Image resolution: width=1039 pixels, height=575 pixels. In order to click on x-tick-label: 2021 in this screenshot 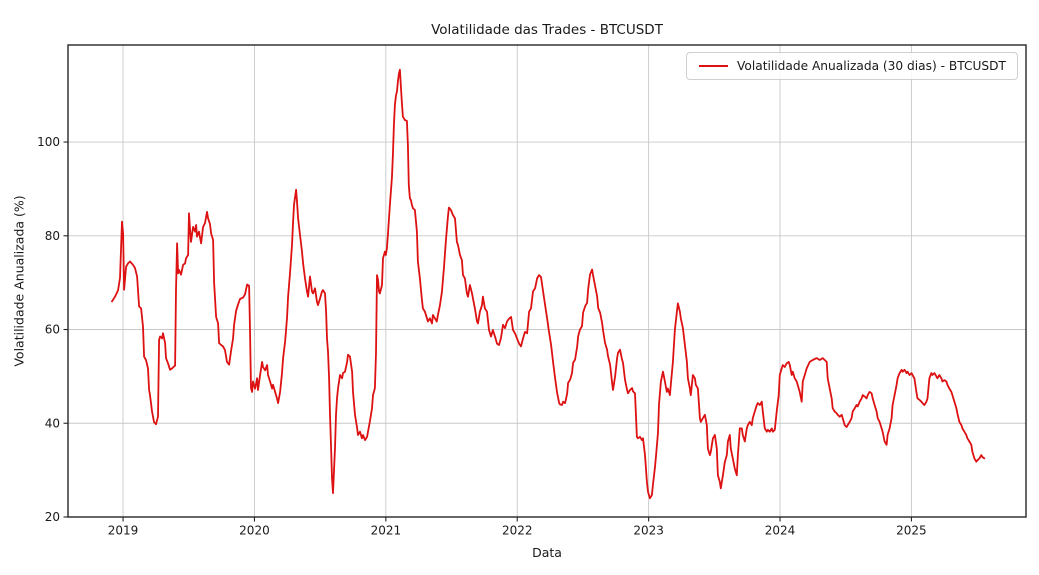, I will do `click(386, 531)`.